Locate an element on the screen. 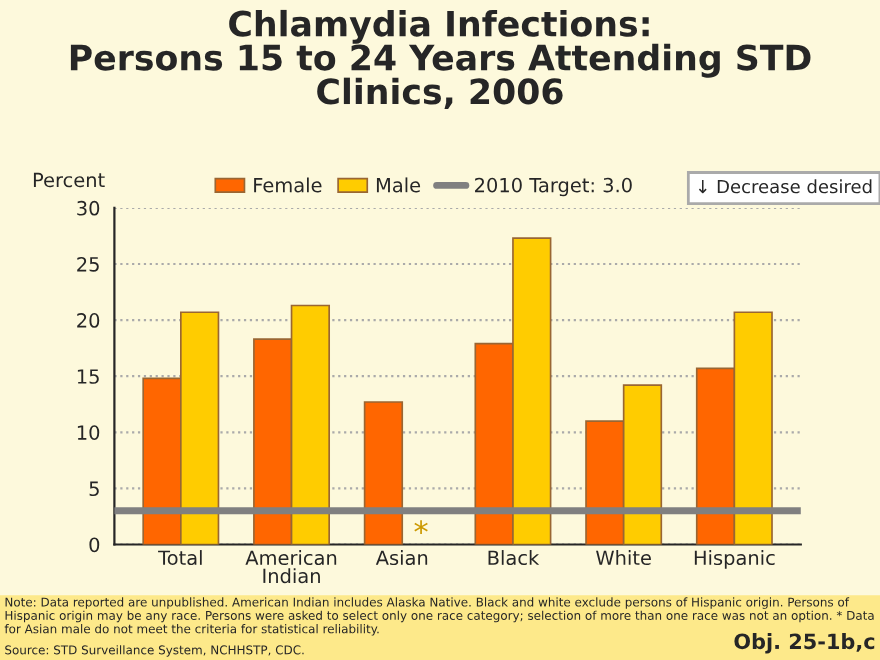  x-tick-label: White is located at coordinates (623, 558).